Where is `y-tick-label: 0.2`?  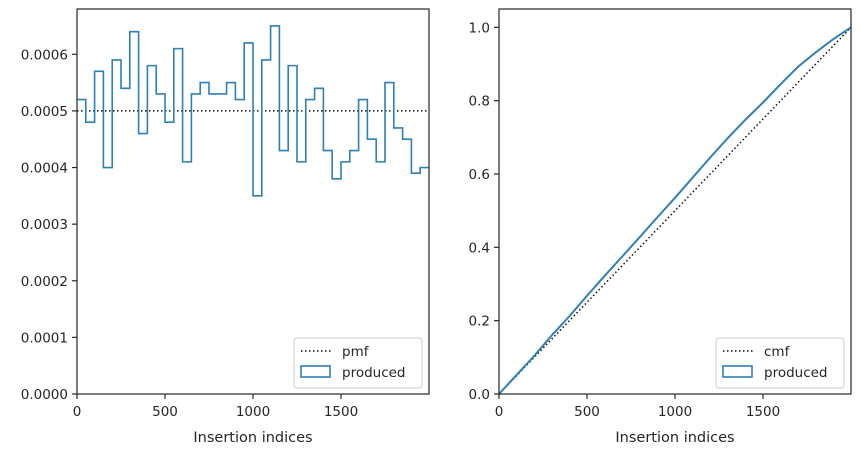 y-tick-label: 0.2 is located at coordinates (479, 322).